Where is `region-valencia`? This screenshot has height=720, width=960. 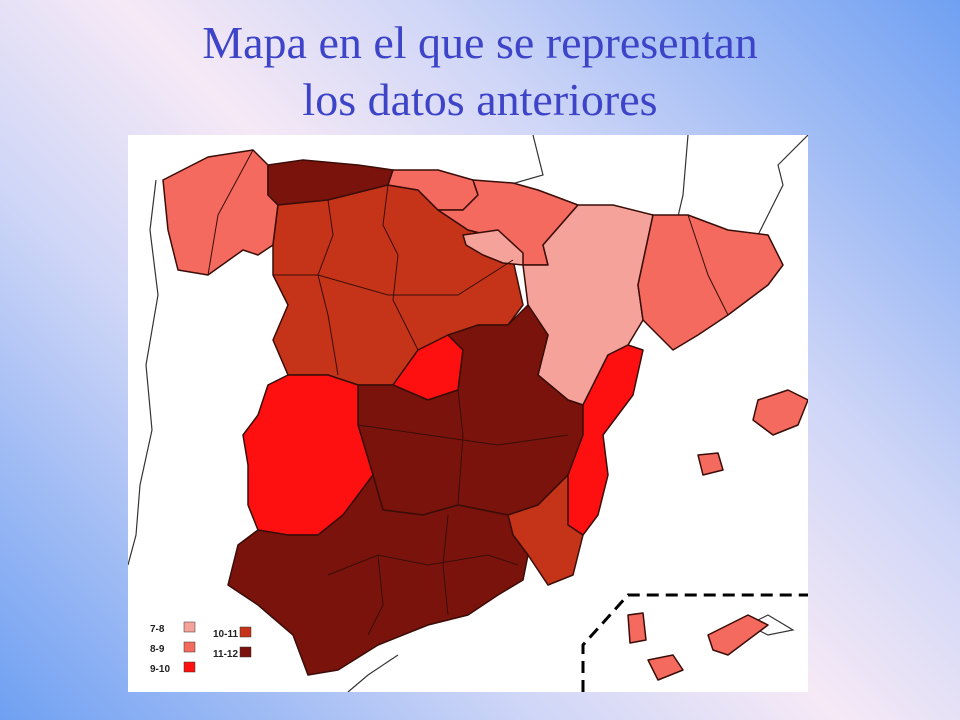 region-valencia is located at coordinates (605, 440).